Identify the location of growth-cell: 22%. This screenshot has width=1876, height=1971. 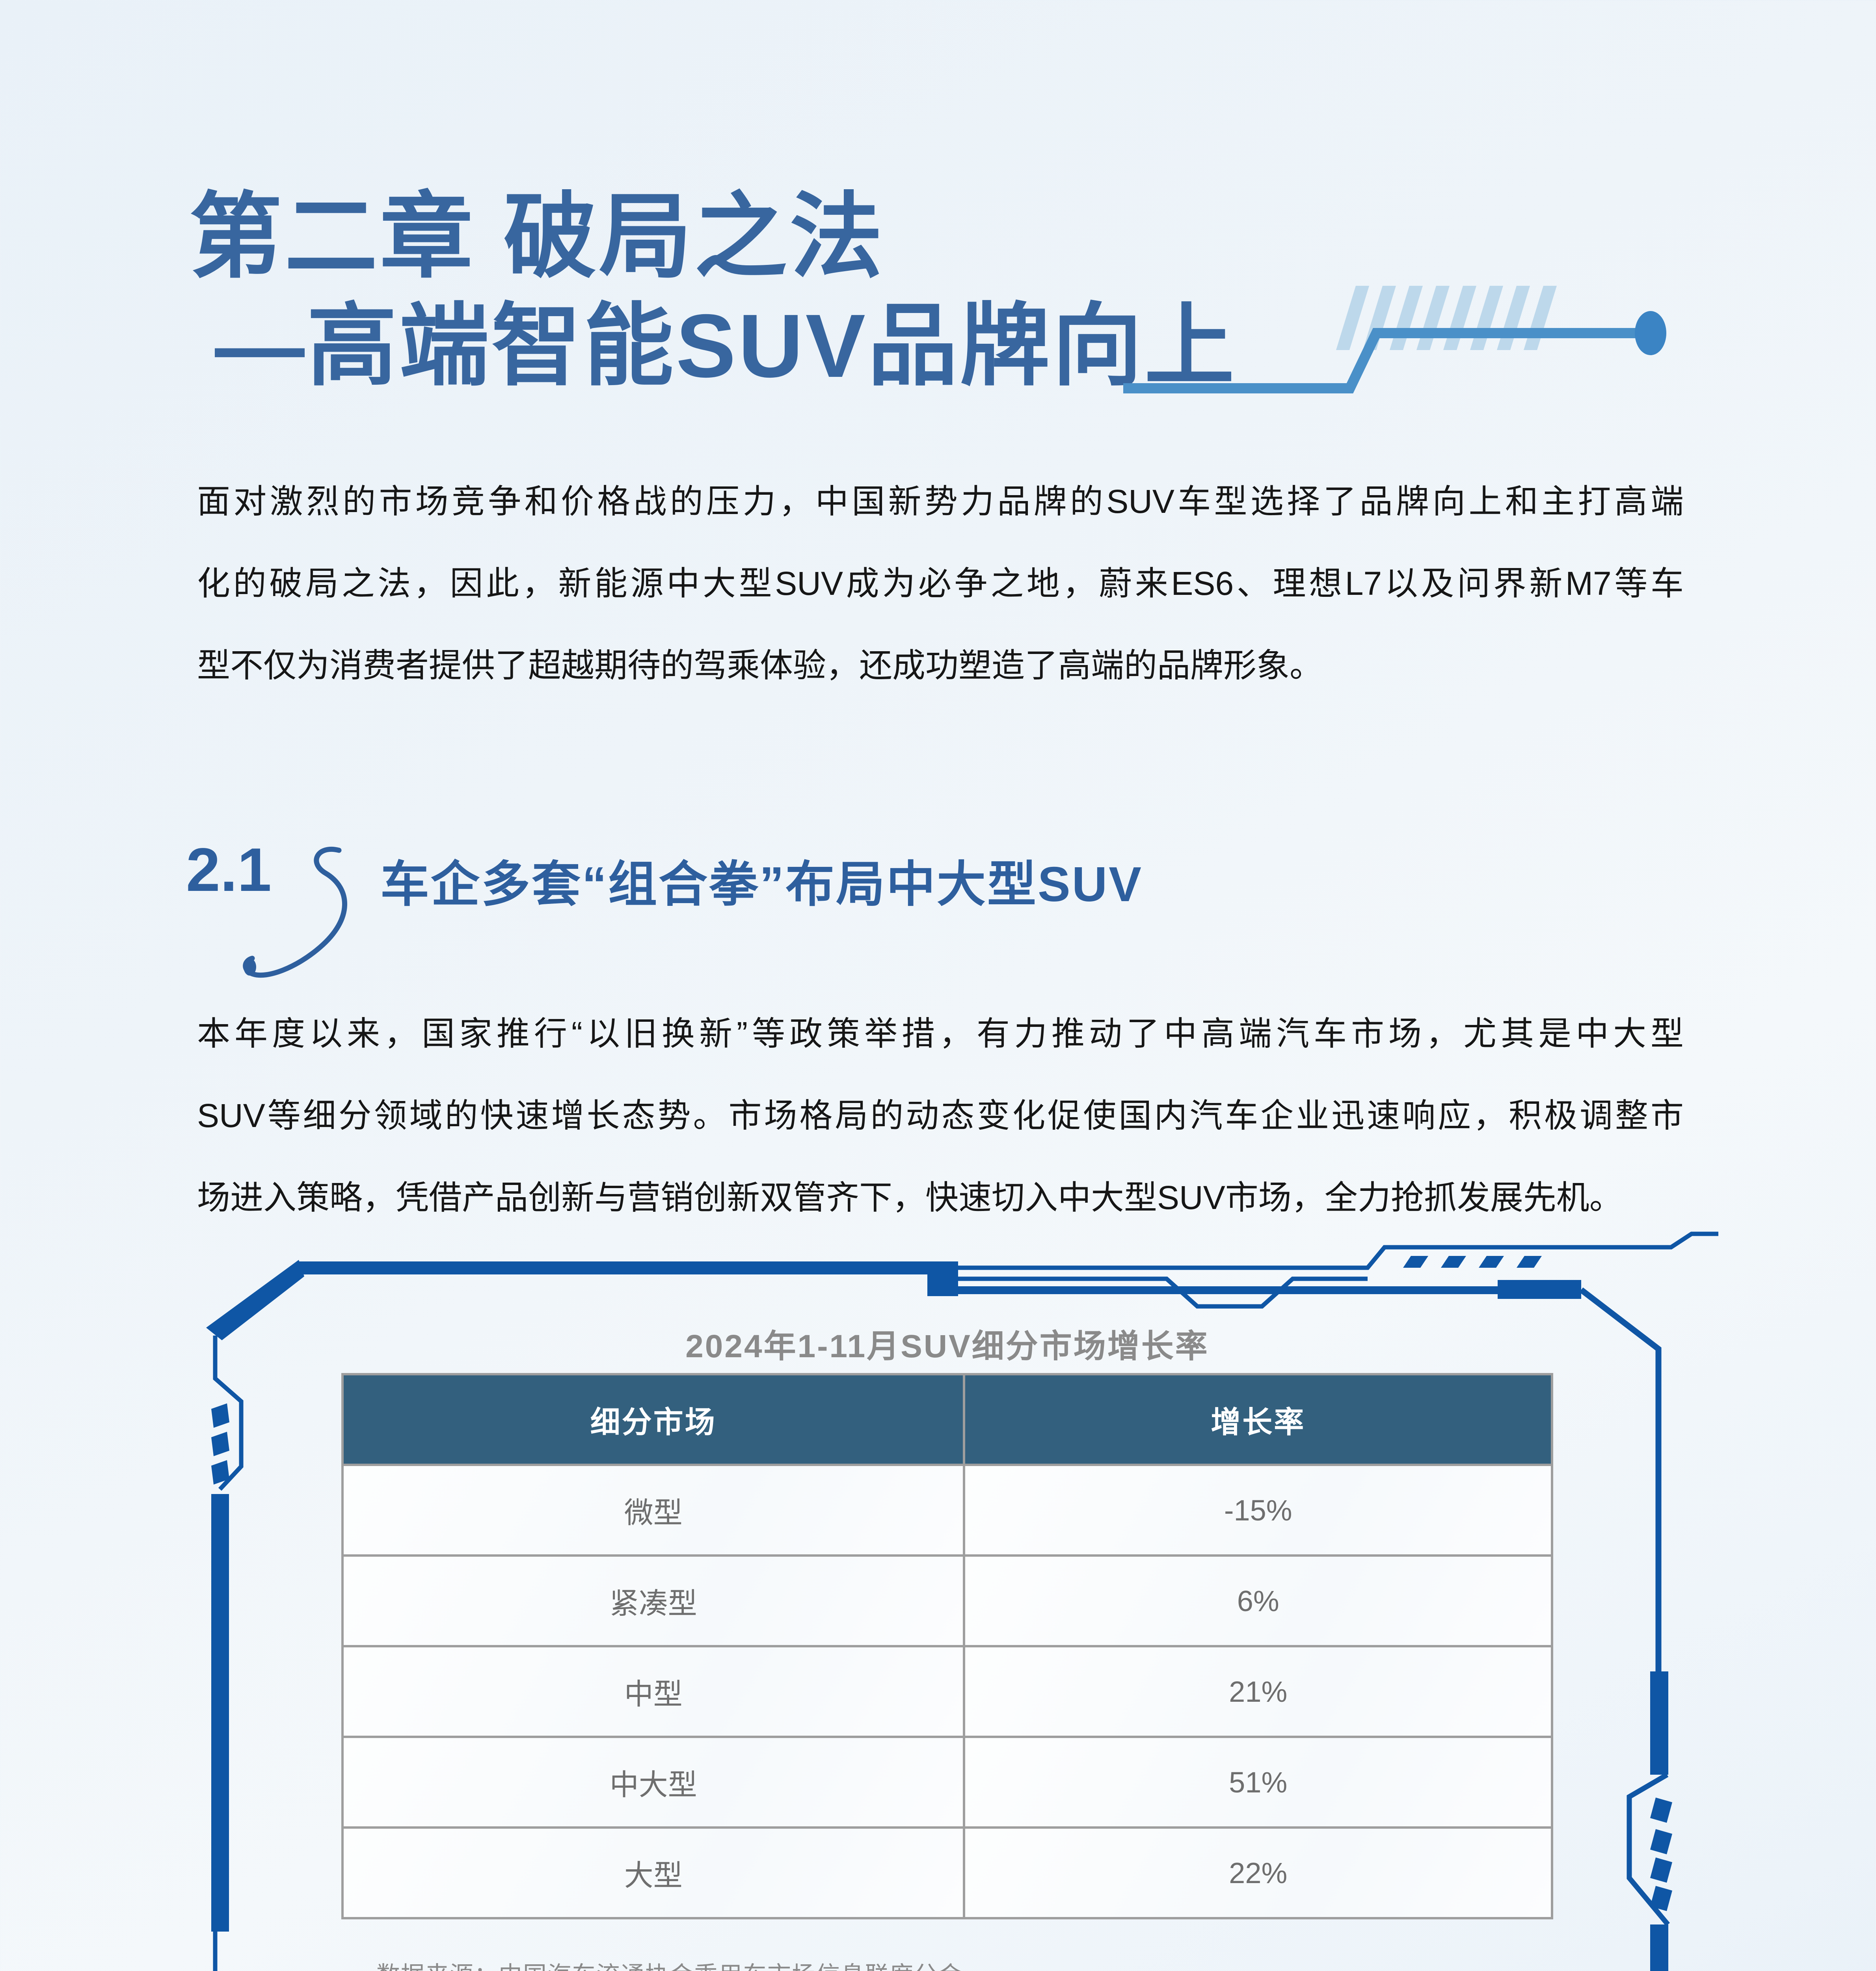
(1258, 1872).